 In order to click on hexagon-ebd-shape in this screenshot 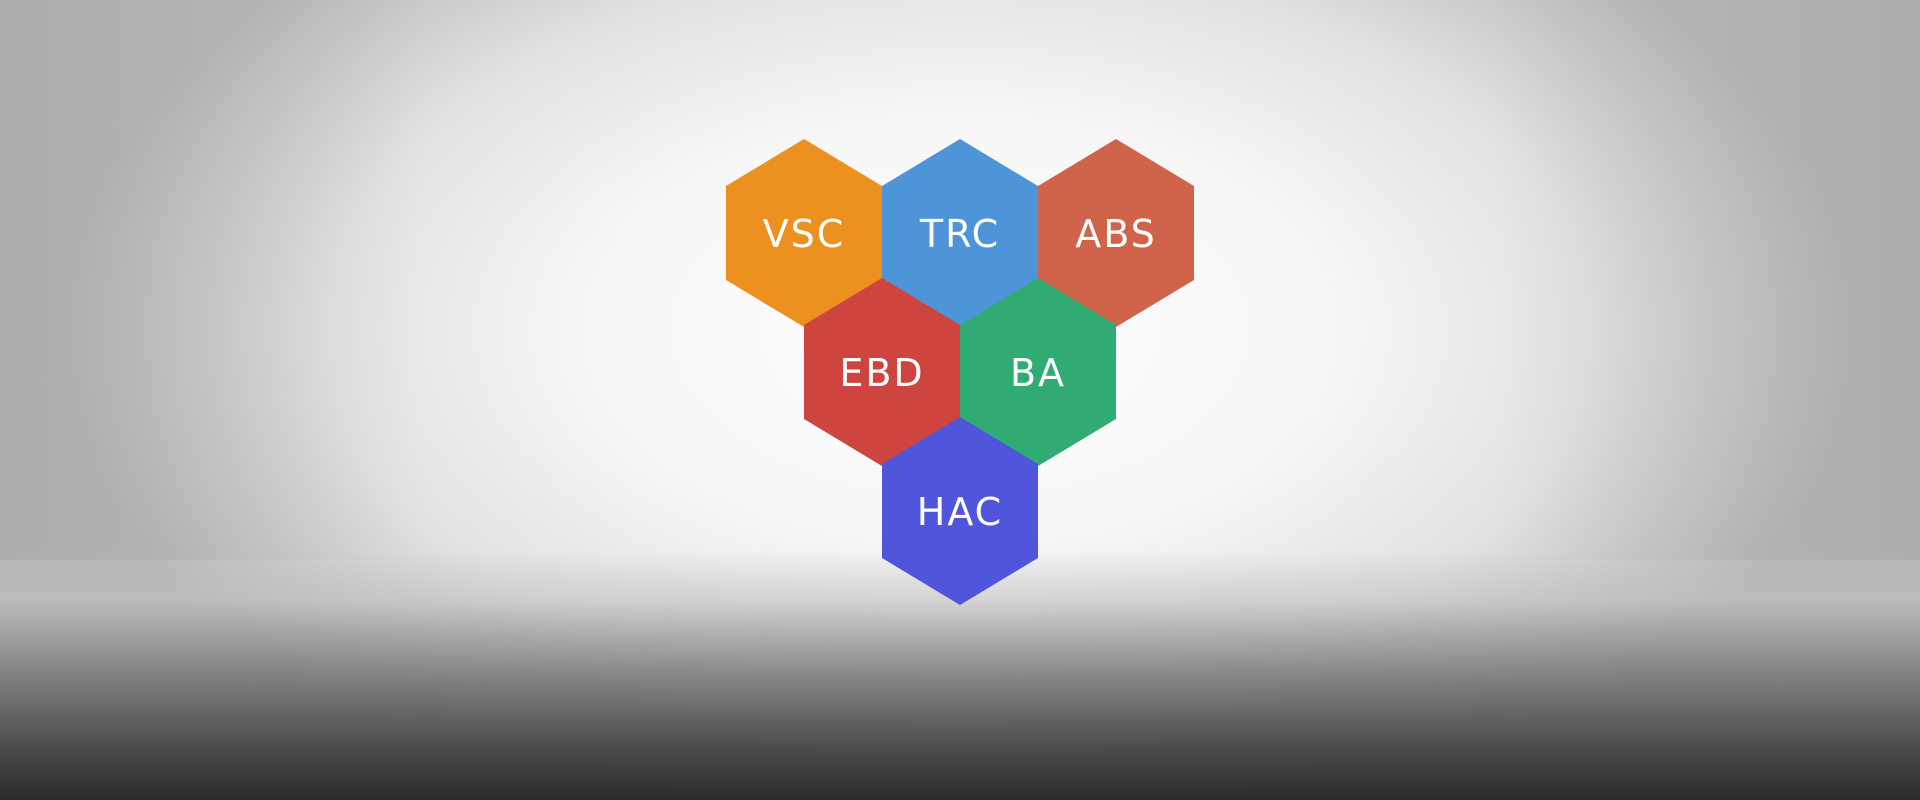, I will do `click(882, 372)`.